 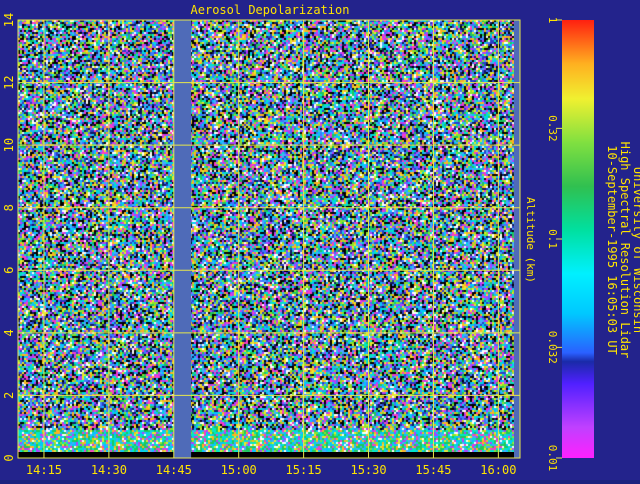 I want to click on x-tick-label: 15:15, so click(x=304, y=470).